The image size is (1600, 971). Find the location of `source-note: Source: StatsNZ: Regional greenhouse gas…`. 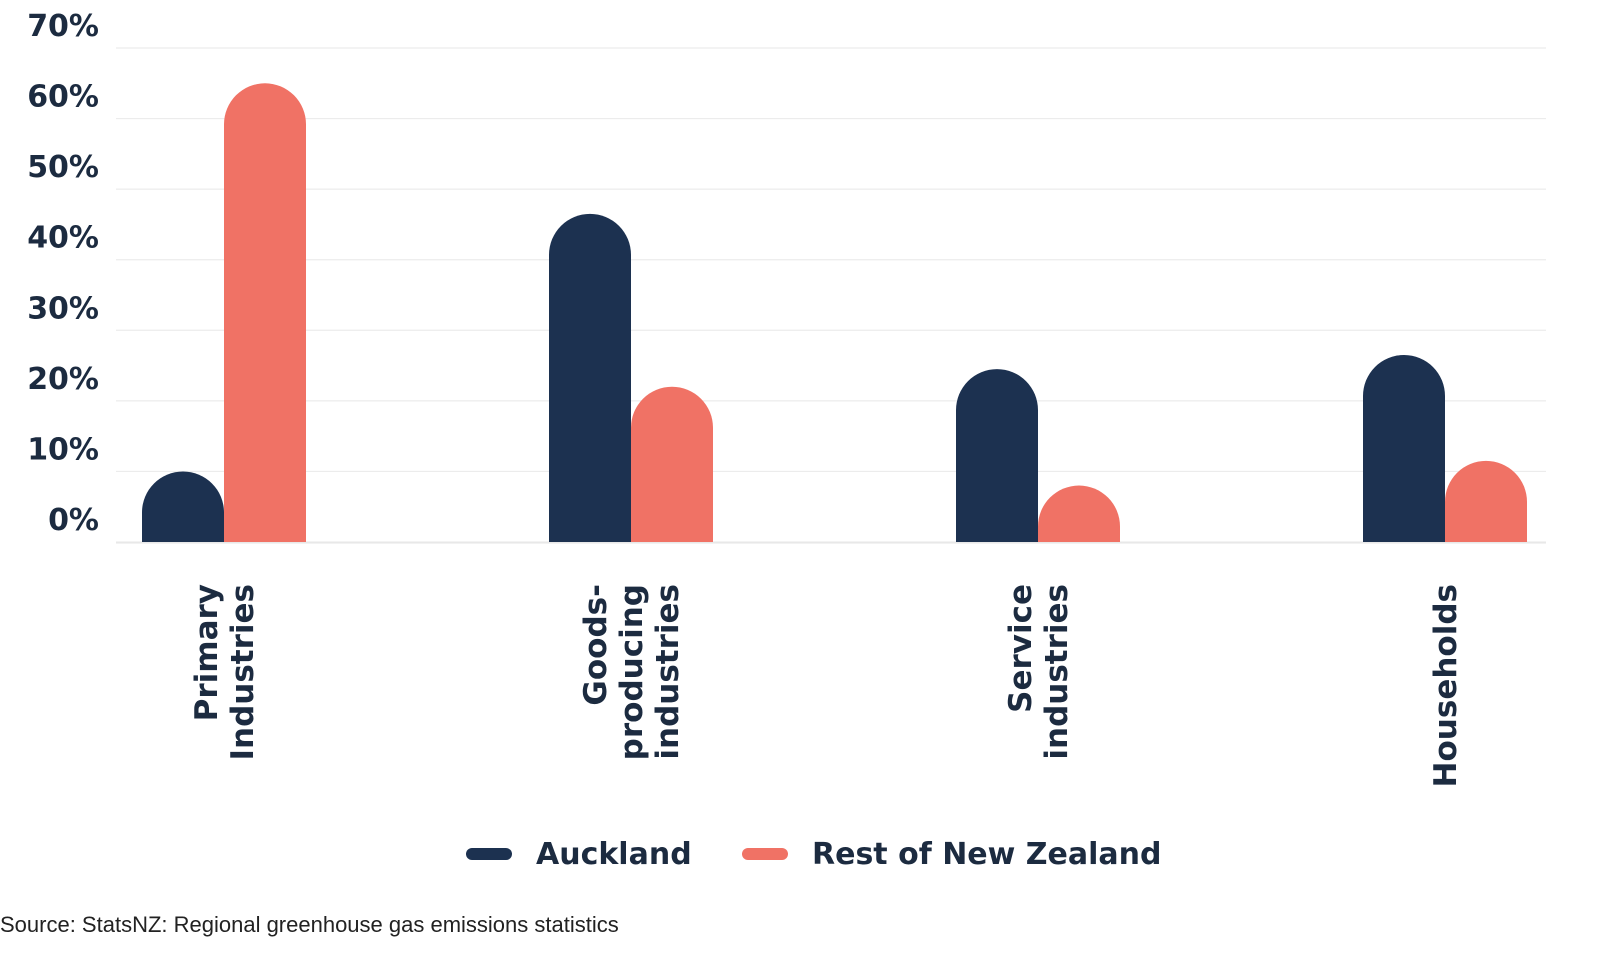

source-note: Source: StatsNZ: Regional greenhouse gas… is located at coordinates (309, 924).